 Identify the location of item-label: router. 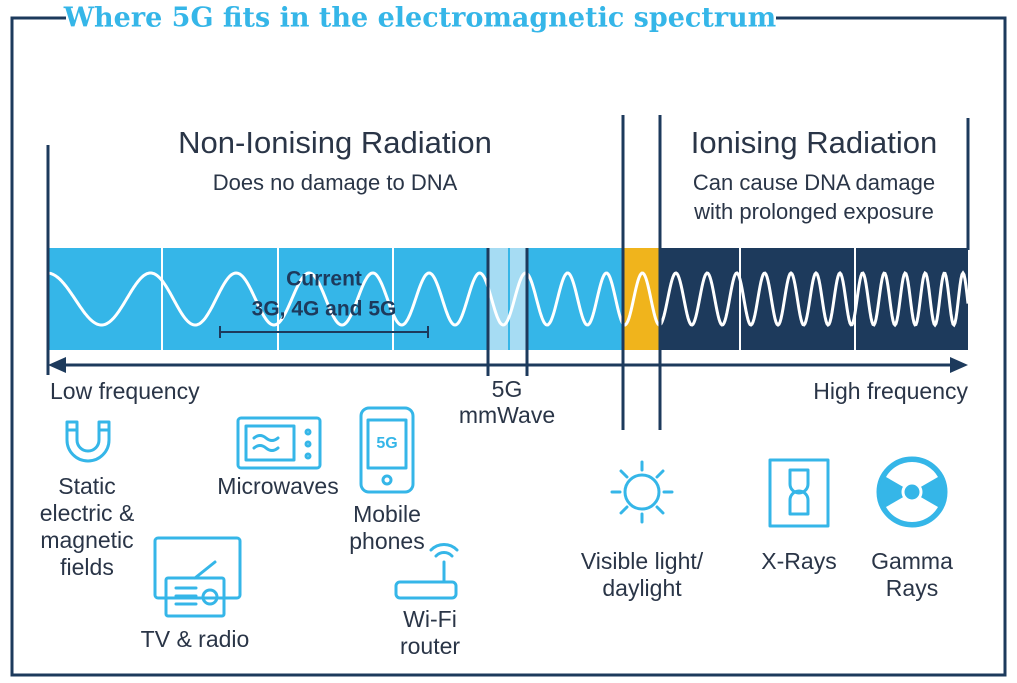
(430, 646).